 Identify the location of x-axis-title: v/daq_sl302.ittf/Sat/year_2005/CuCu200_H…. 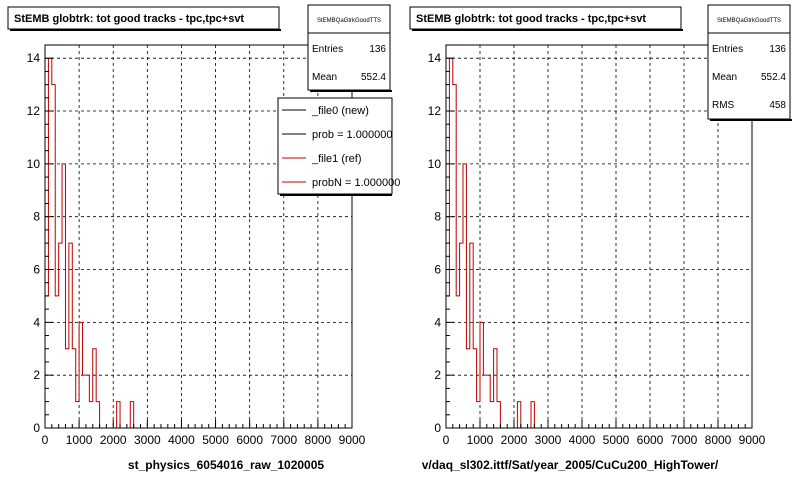
(570, 465).